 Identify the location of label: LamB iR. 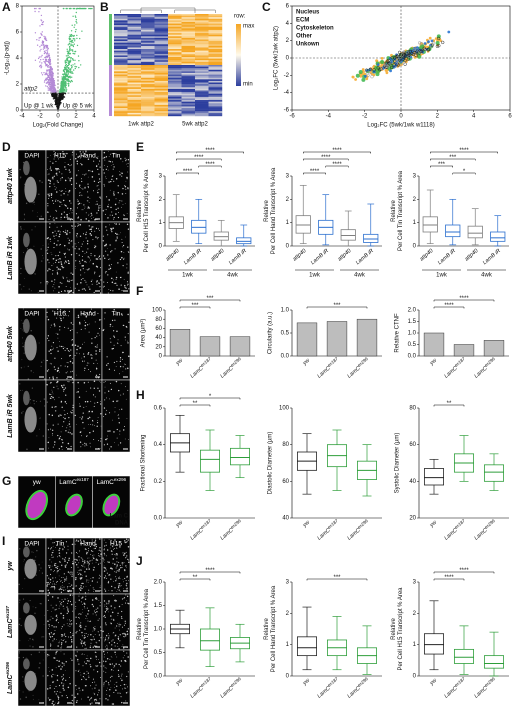
(365, 257).